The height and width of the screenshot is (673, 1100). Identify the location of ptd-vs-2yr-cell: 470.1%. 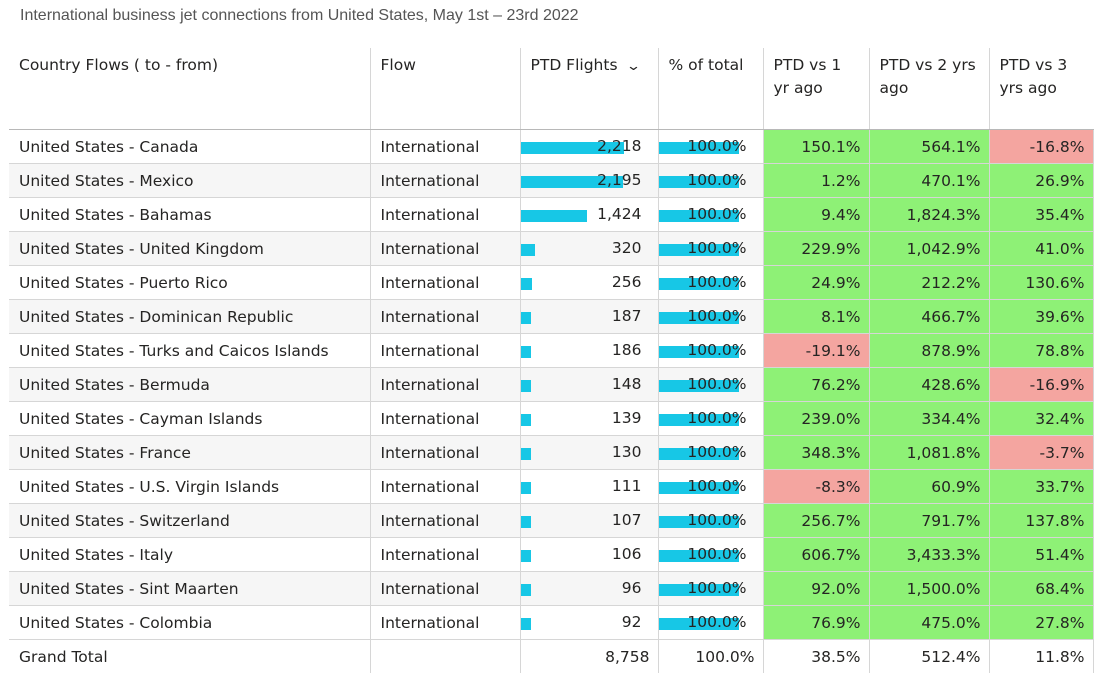
(929, 181).